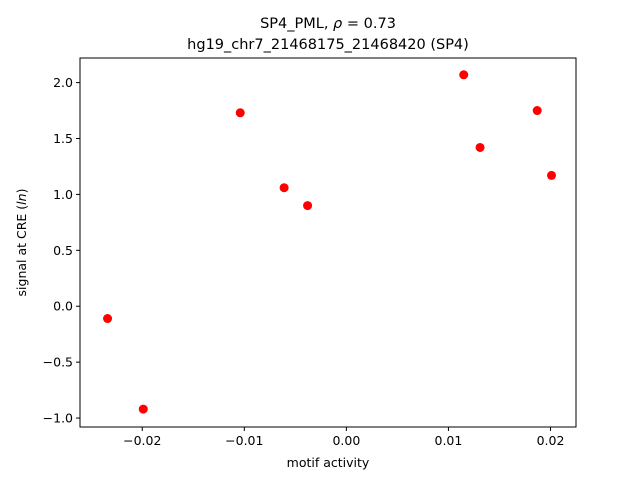  Describe the element at coordinates (328, 45) in the screenshot. I see `chart-title-line2: hg19_chr7_21468175_21468420 (SP4)` at that location.